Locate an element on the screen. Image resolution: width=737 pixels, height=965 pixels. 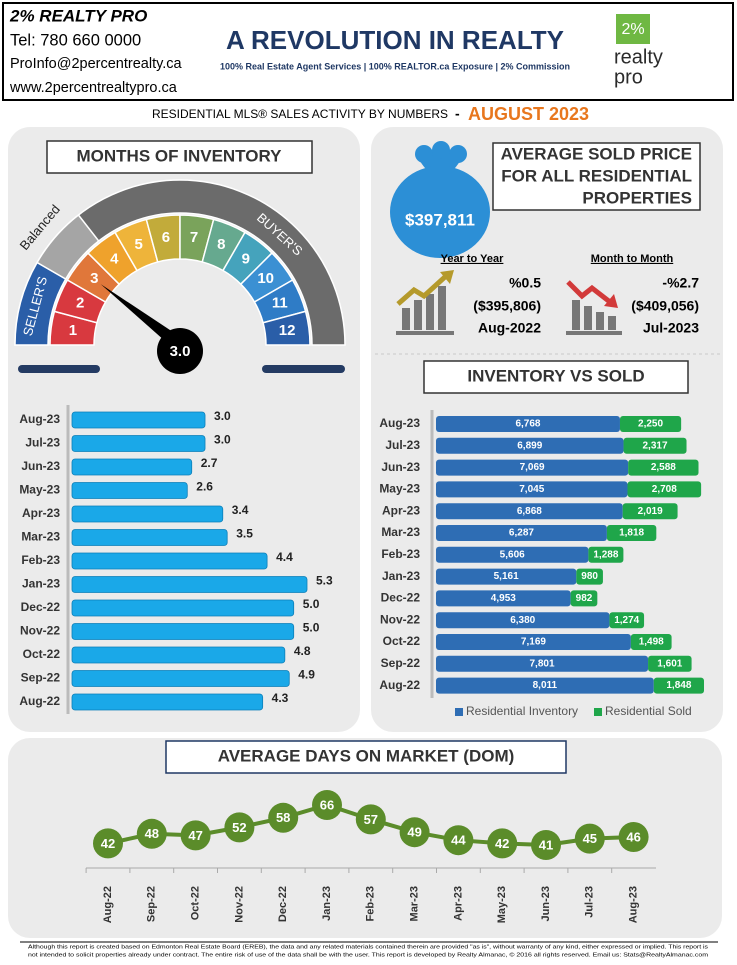
y-tick-label: Dec-22 is located at coordinates (41, 607).